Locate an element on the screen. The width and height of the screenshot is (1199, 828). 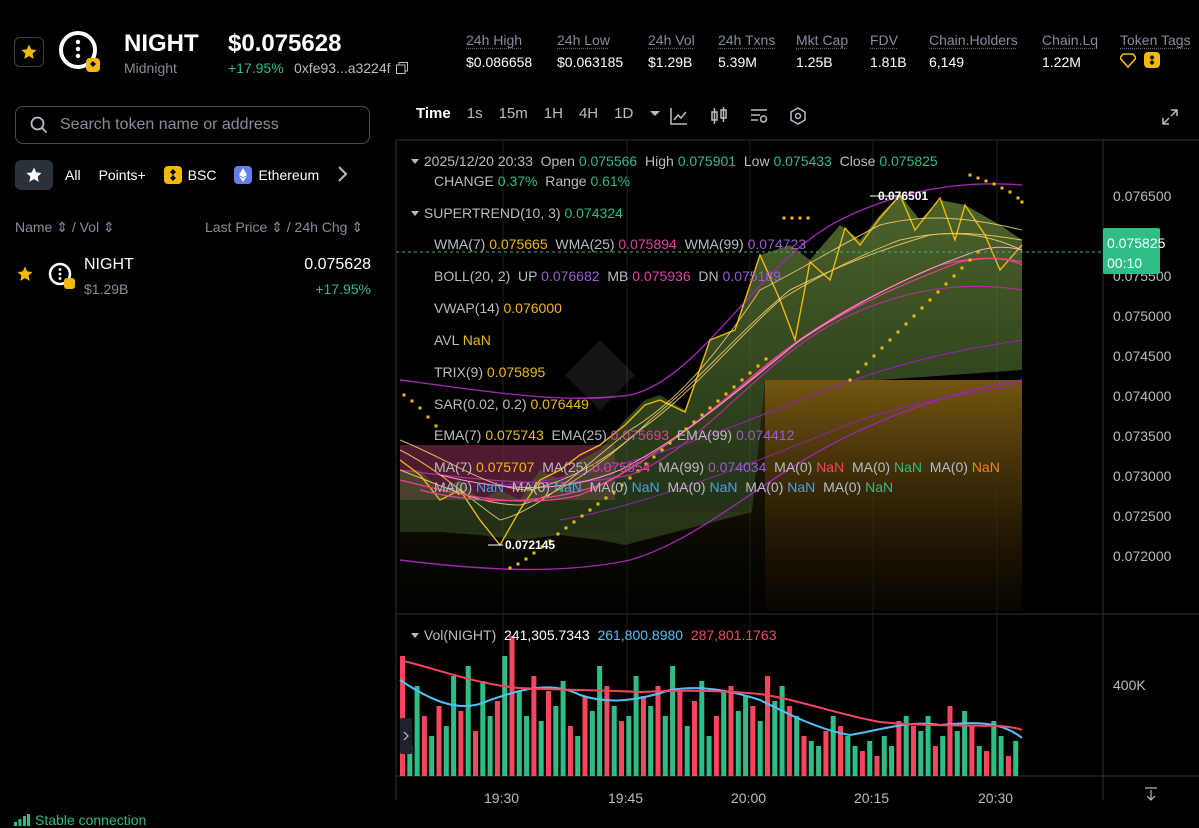
interval-15m: 15m is located at coordinates (513, 113).